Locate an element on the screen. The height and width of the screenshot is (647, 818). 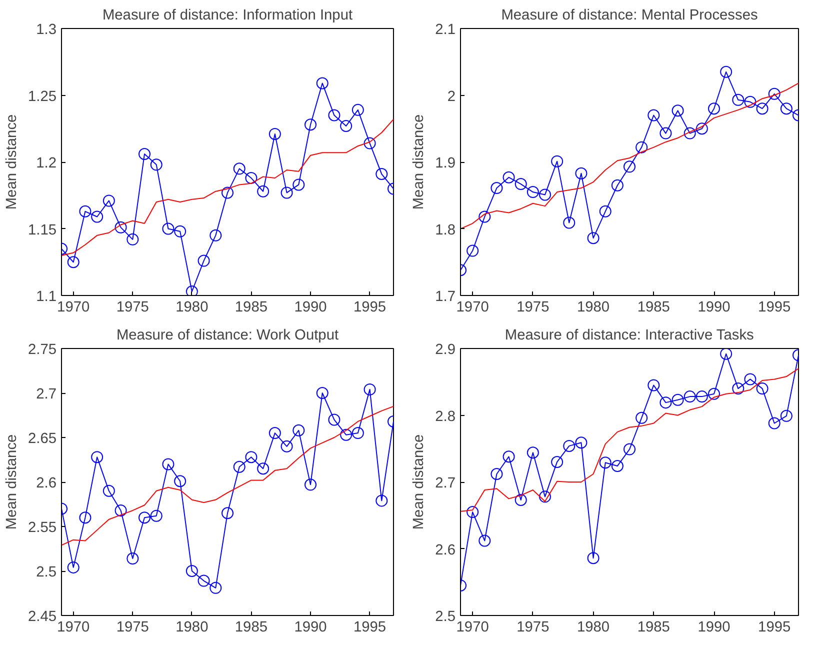
y-tick-label: 2.1 is located at coordinates (445, 30).